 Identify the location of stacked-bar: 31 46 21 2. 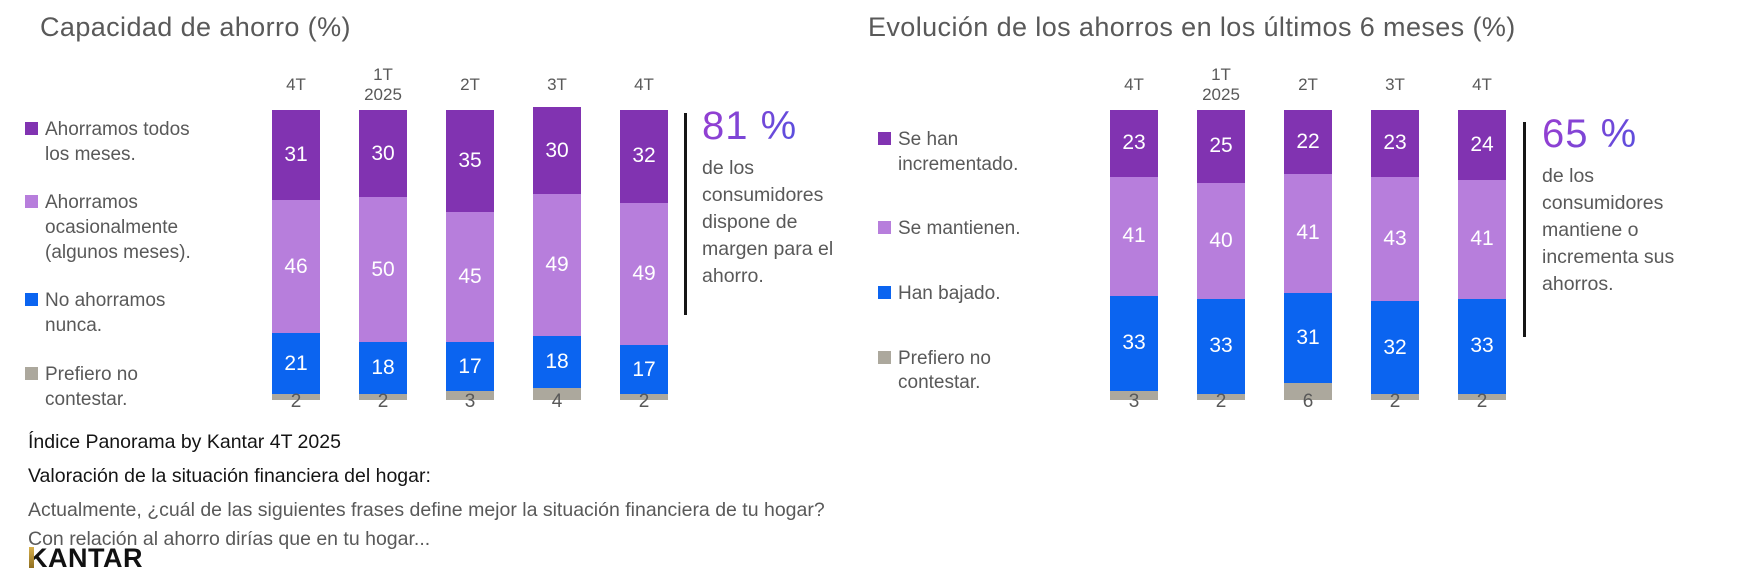
(296, 261).